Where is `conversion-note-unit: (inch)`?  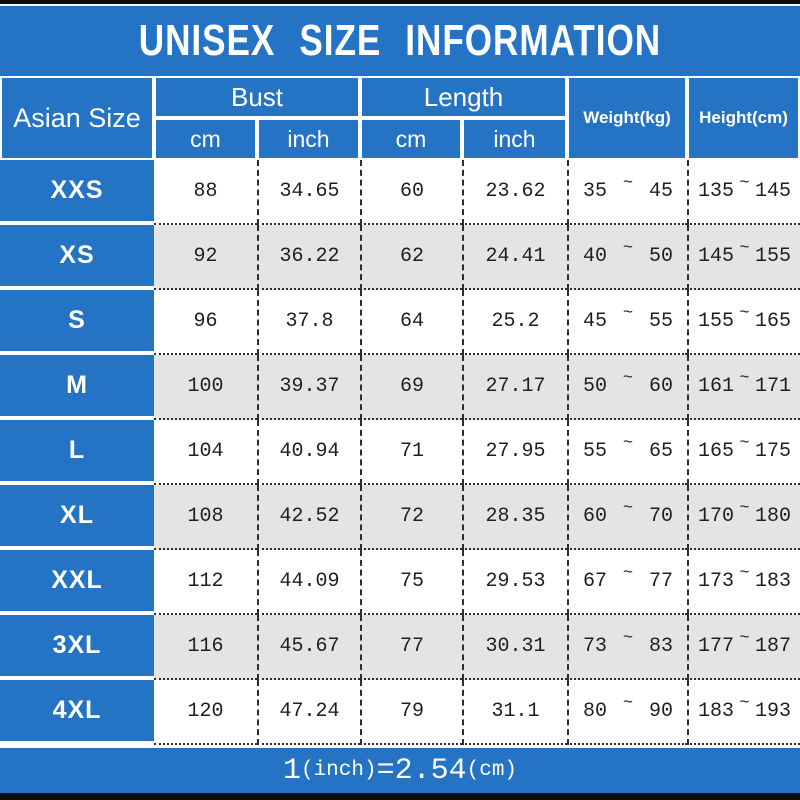
conversion-note-unit: (inch) is located at coordinates (338, 770).